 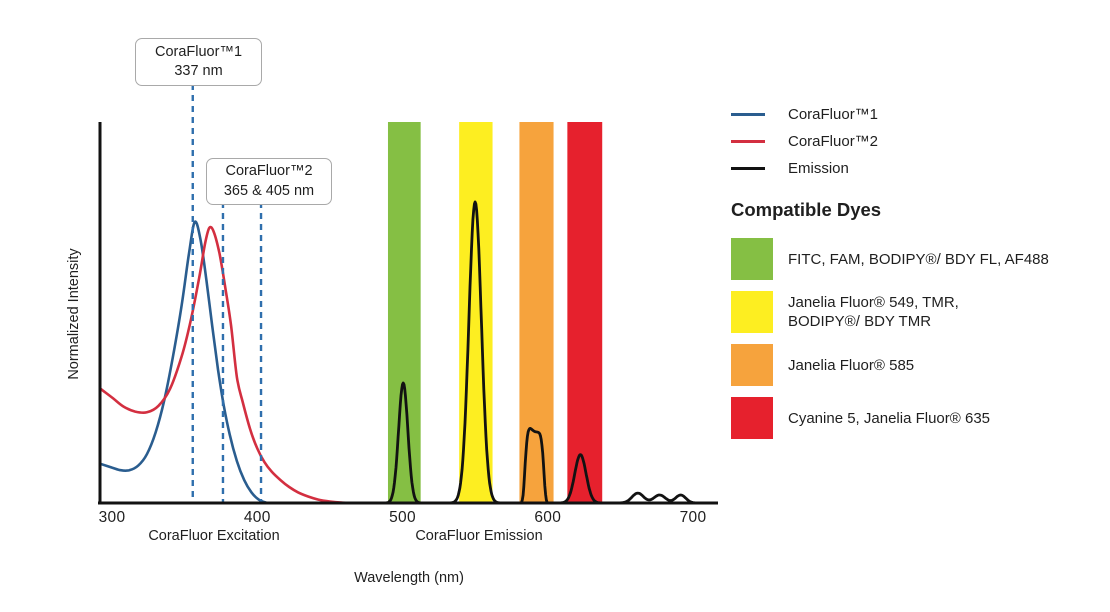 I want to click on y-axis-label: Normalized Intensity, so click(x=74, y=314).